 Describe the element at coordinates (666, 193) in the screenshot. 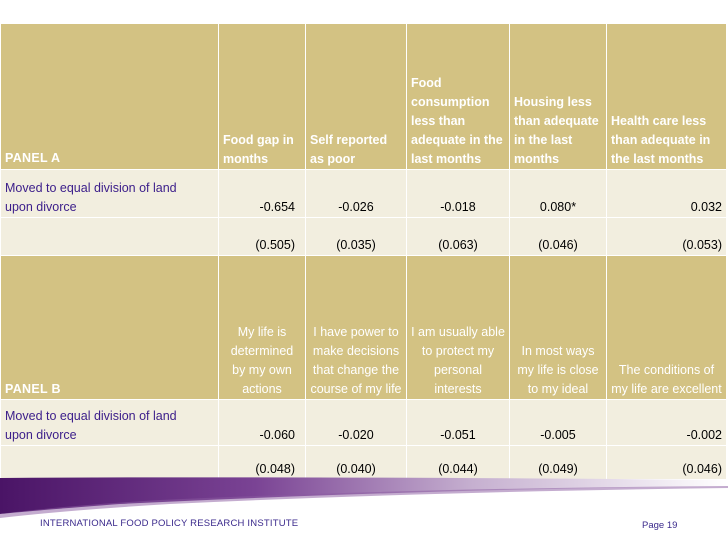

I see `panel-a-coef-5: 0.032` at that location.